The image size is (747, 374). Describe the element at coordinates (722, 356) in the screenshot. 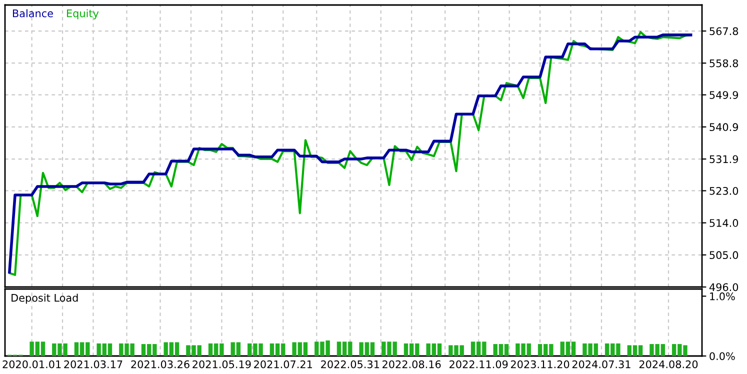

I see `y-tick-label: 0.0%` at that location.